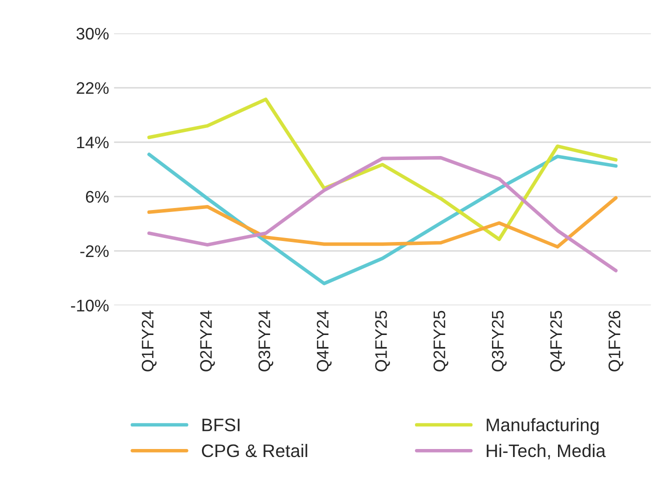 The width and height of the screenshot is (671, 477). Describe the element at coordinates (440, 341) in the screenshot. I see `x-tick-label: Q2FY25` at that location.